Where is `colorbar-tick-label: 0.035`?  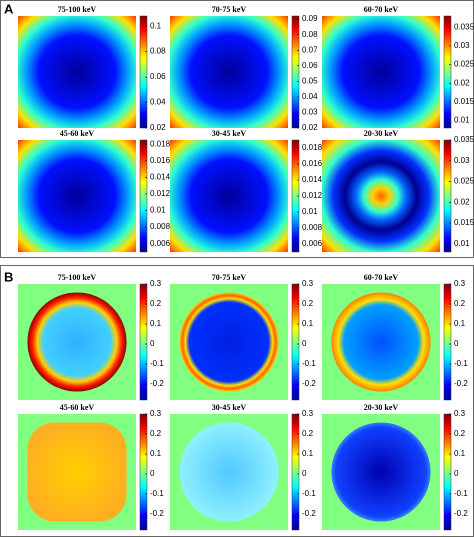
colorbar-tick-label: 0.035 is located at coordinates (464, 139).